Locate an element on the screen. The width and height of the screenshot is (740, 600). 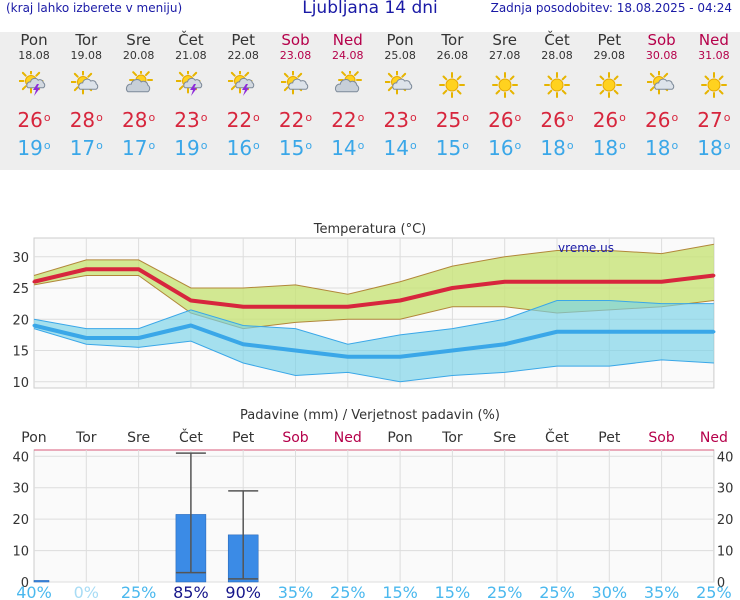
day-date: 26.08 is located at coordinates (452, 55).